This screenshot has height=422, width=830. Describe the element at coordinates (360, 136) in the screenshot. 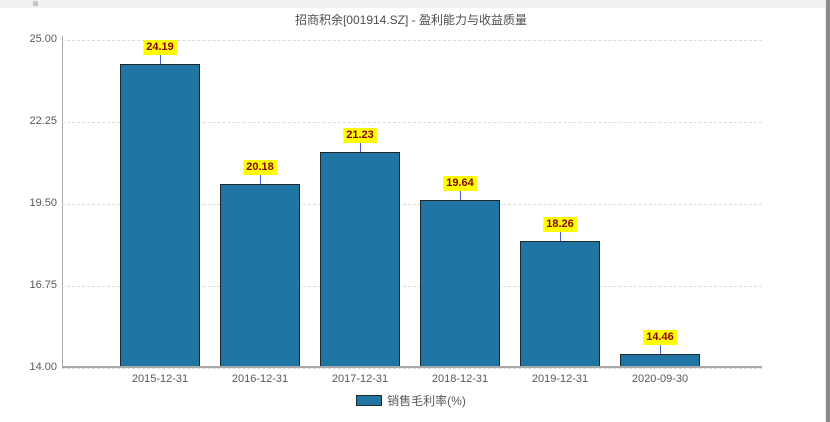

I see `value-label: 21.23` at that location.